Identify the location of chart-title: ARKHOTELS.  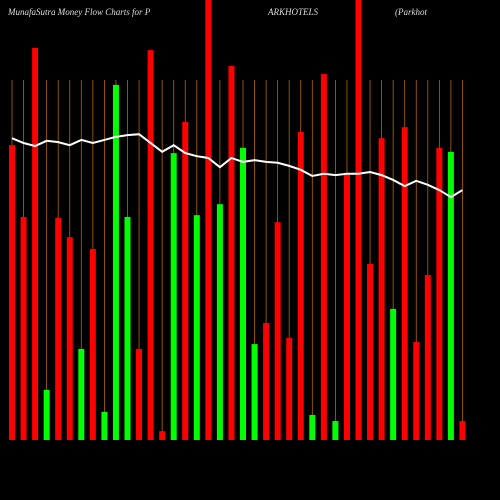
(293, 12).